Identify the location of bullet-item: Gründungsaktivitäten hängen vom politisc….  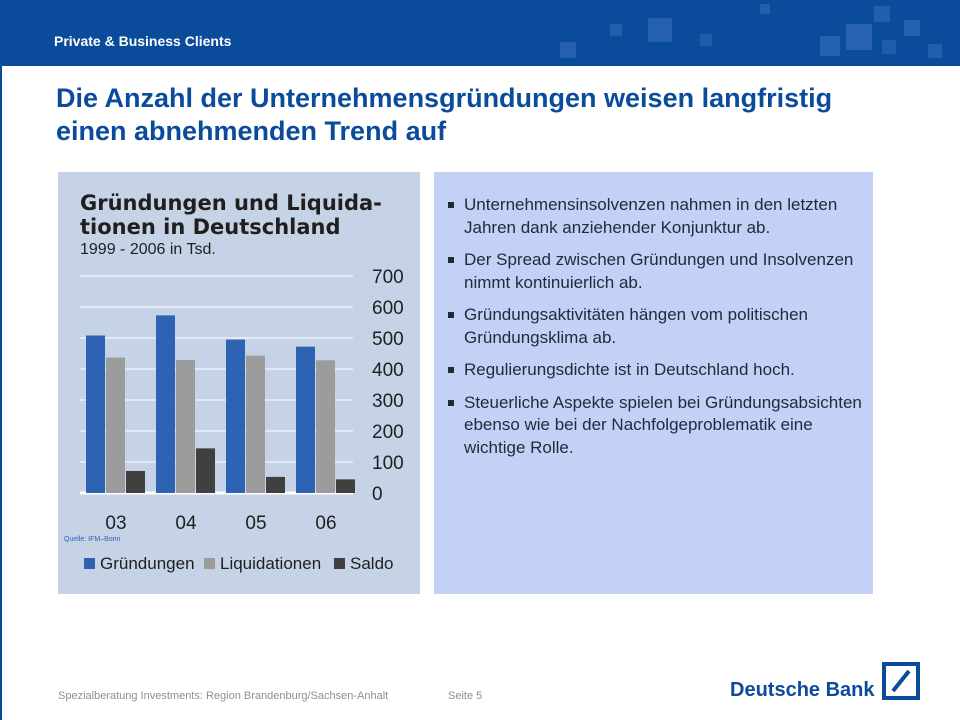
(655, 326).